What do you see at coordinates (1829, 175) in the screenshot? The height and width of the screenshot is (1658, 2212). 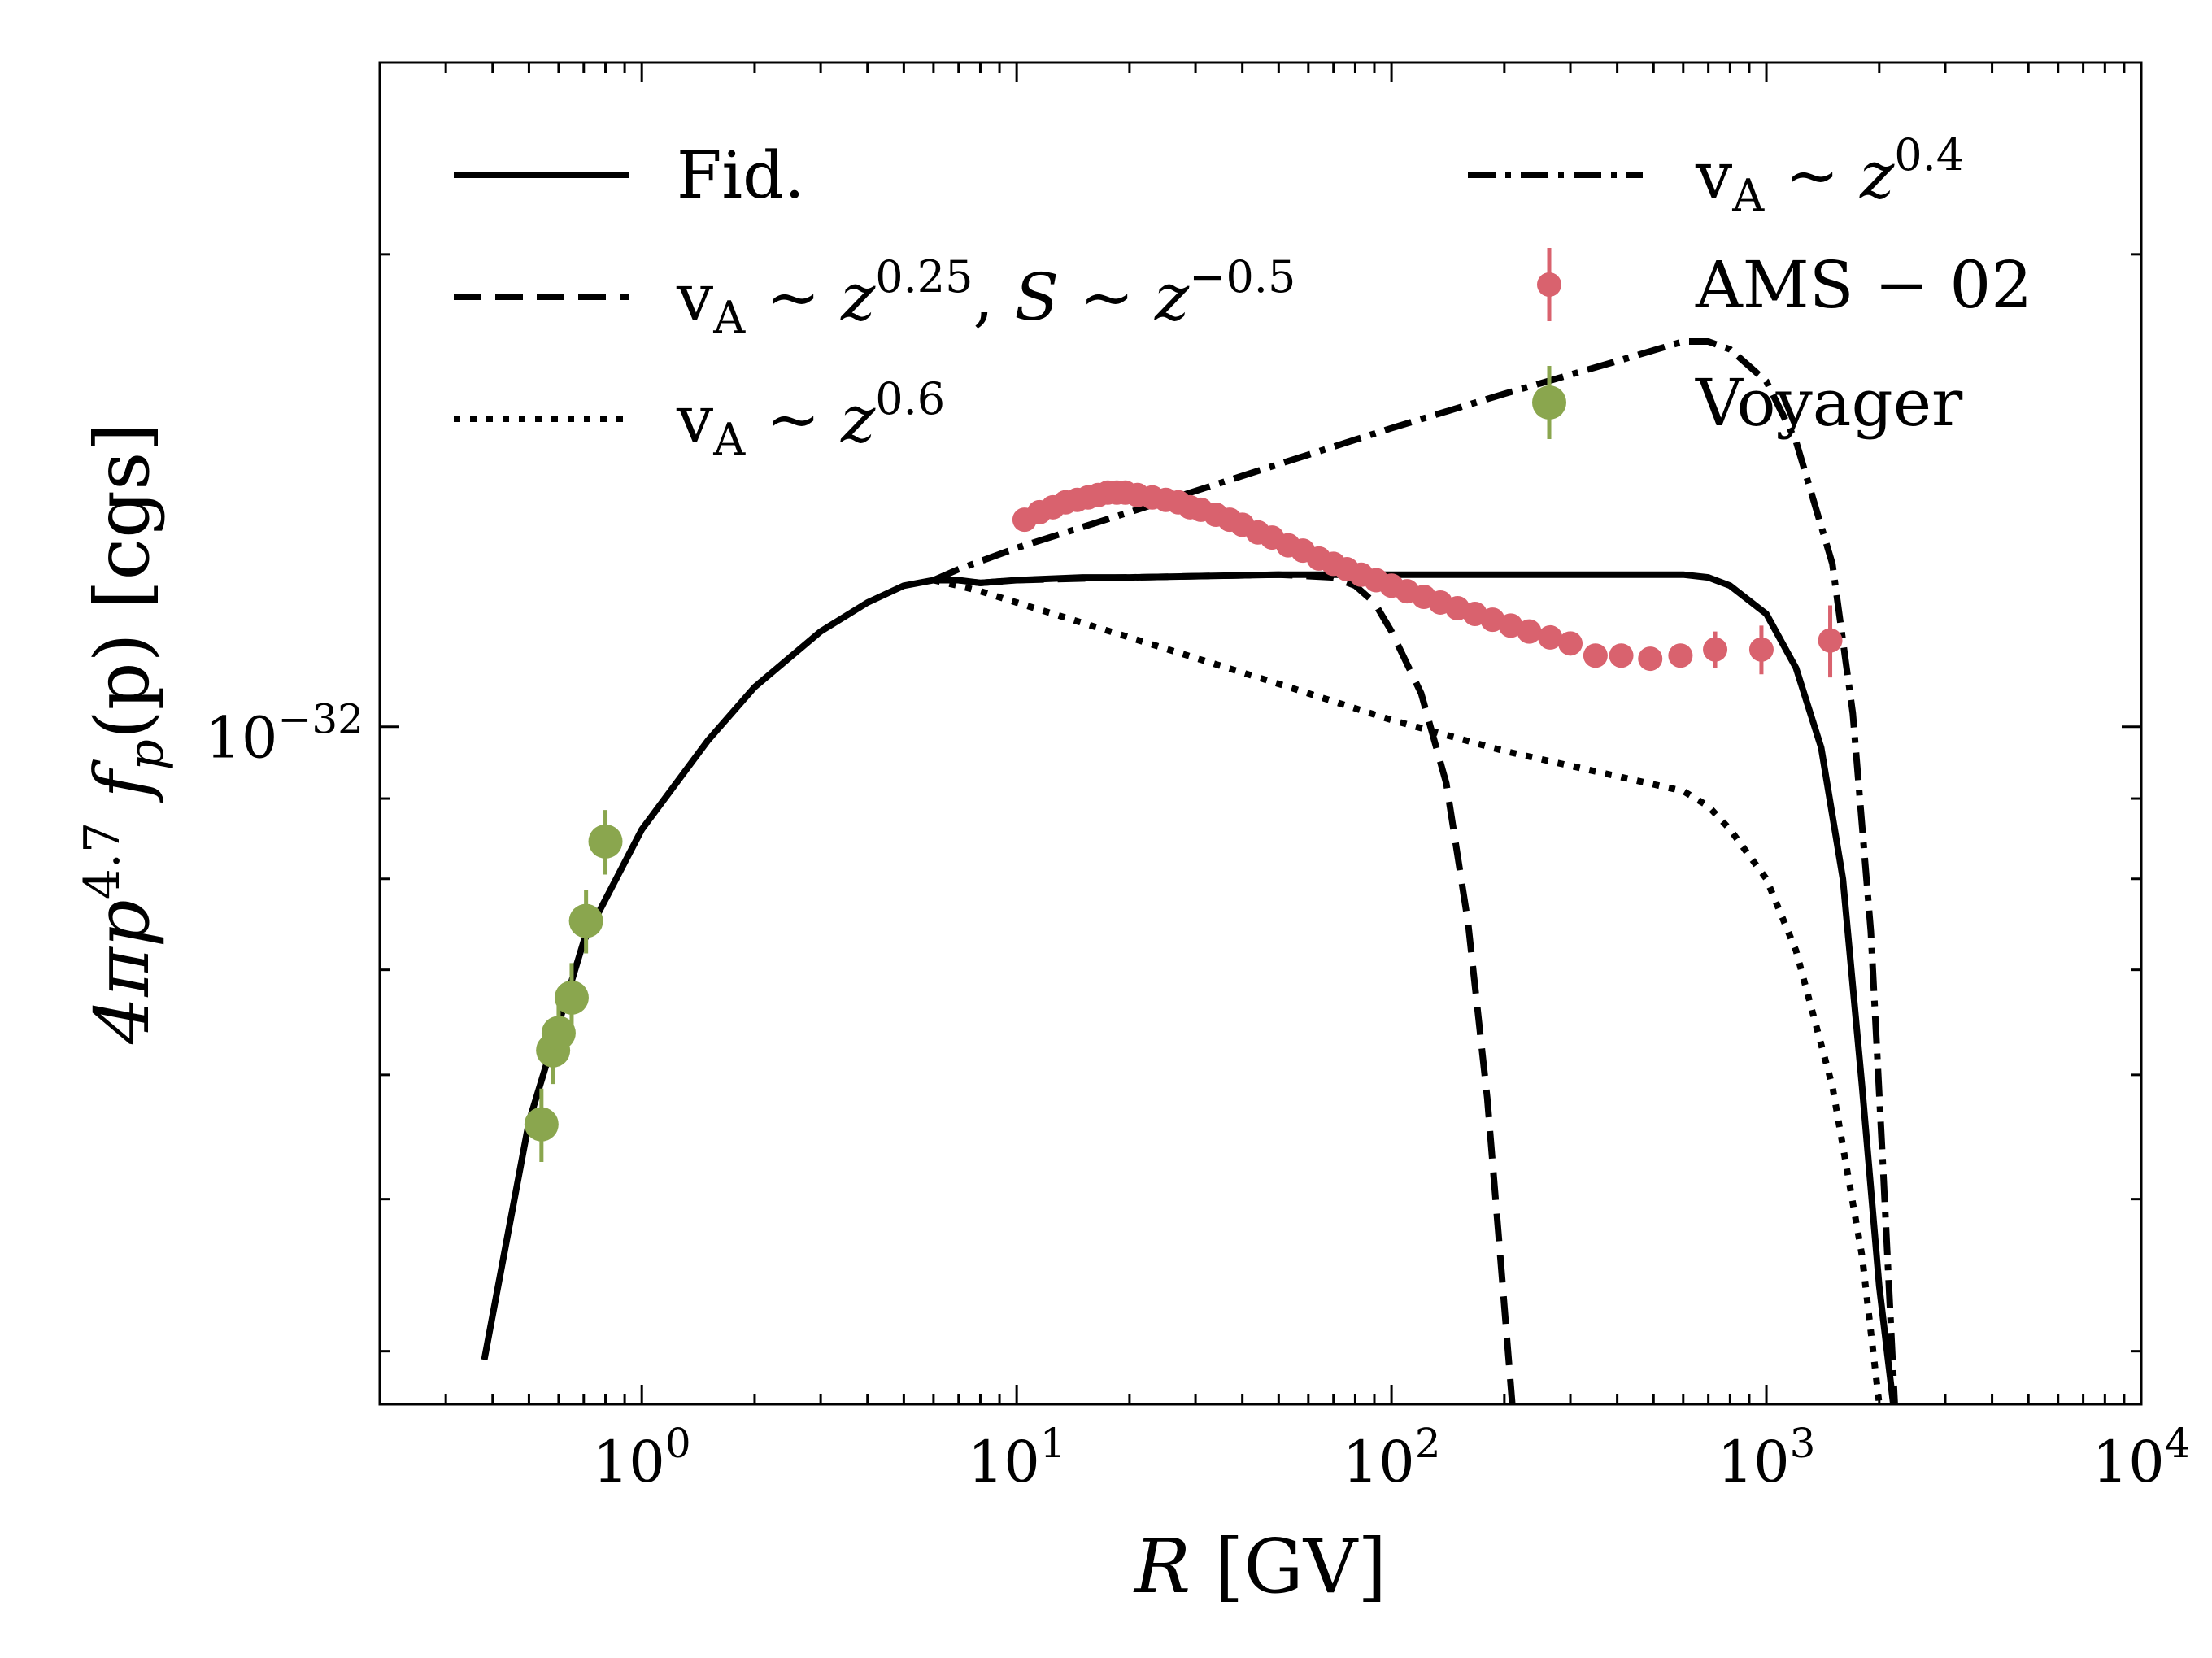 I see `legend-label-3: vA ~ z0.4` at bounding box center [1829, 175].